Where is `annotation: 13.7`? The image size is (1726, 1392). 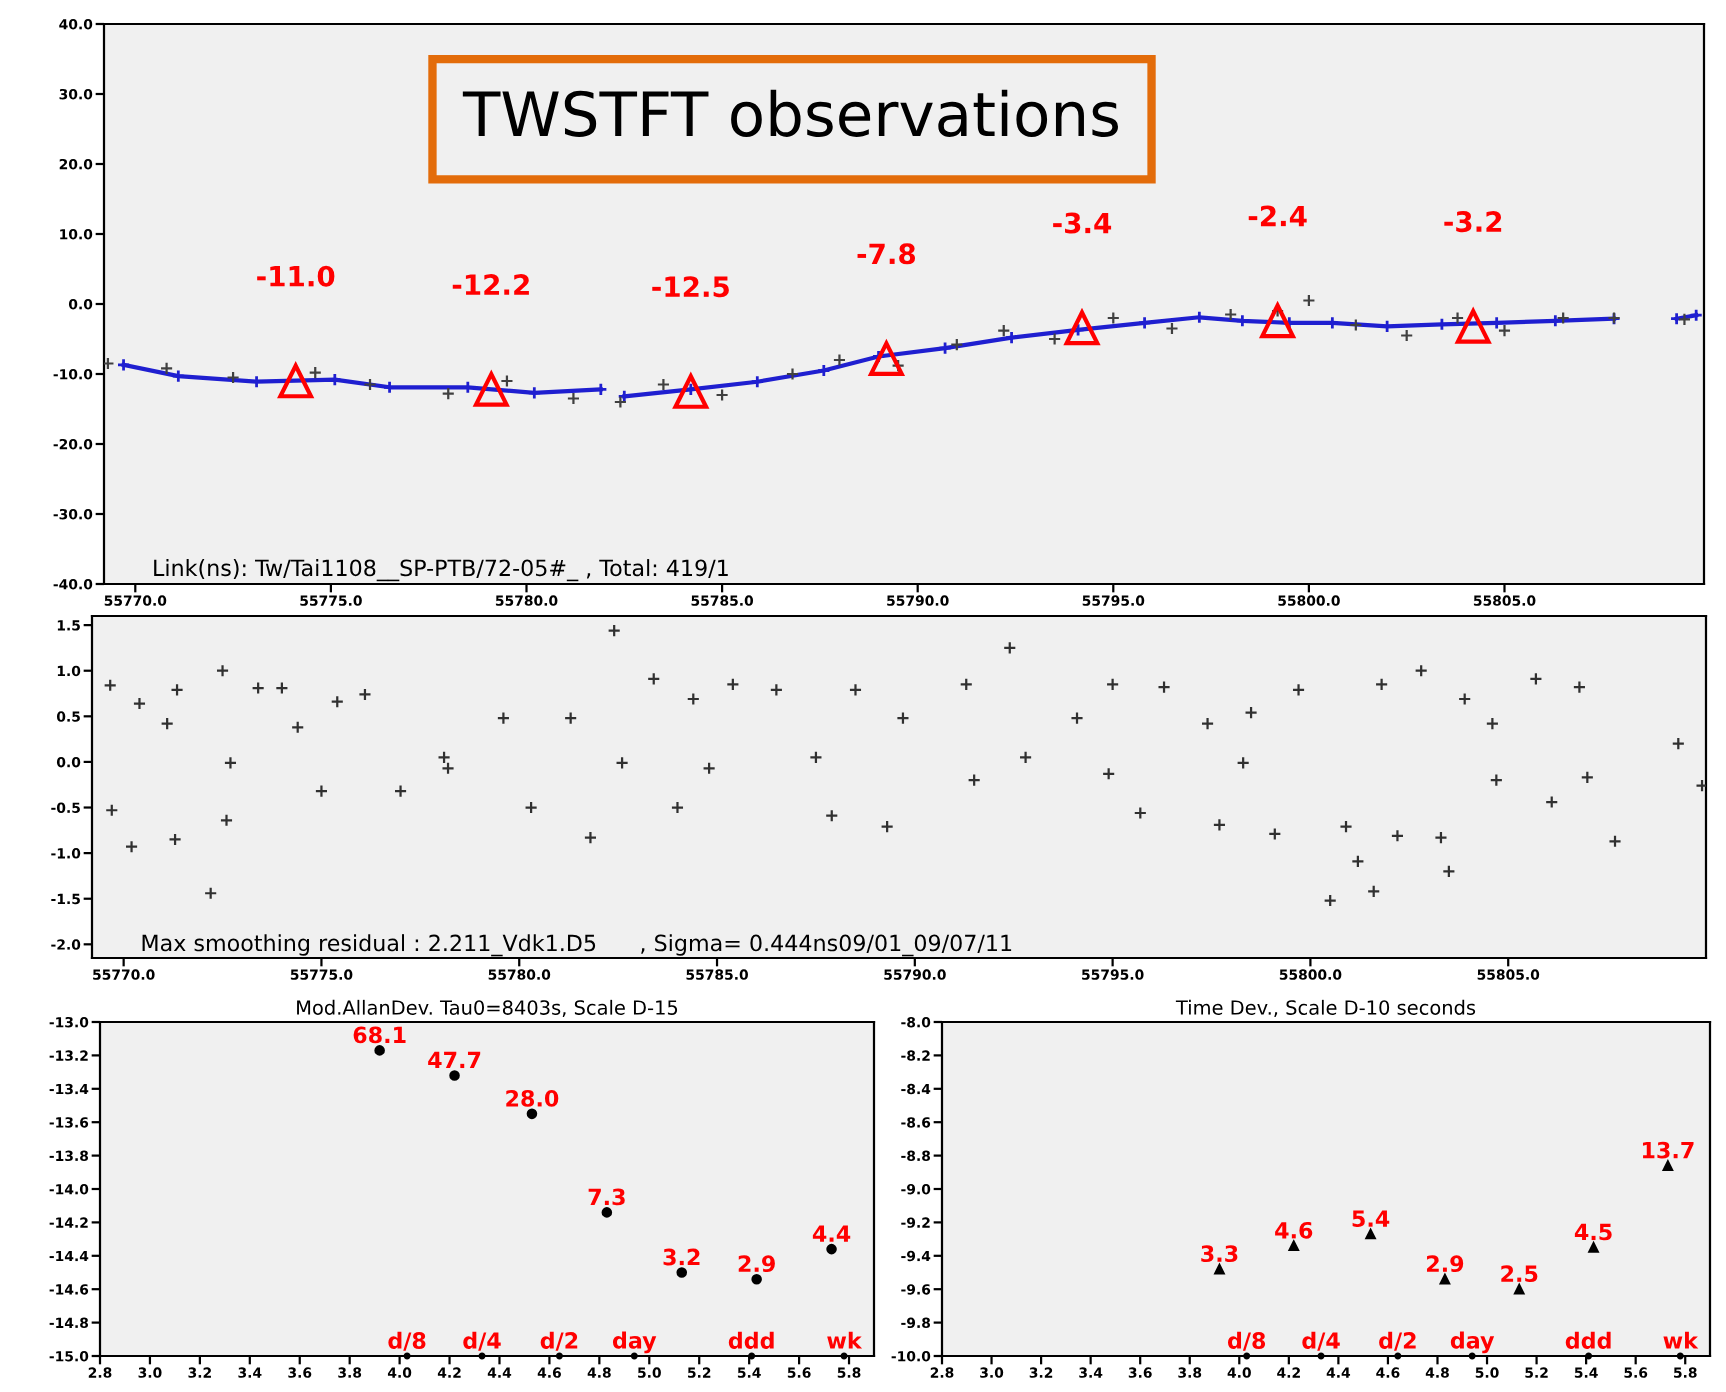 annotation: 13.7 is located at coordinates (1668, 1150).